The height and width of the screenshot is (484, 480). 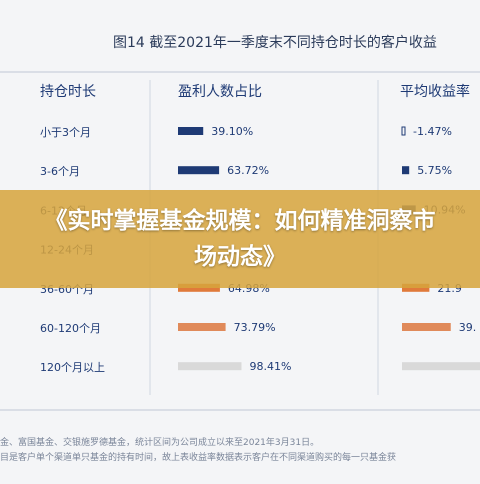 What do you see at coordinates (68, 92) in the screenshot?
I see `row-header: 持仓时长` at bounding box center [68, 92].